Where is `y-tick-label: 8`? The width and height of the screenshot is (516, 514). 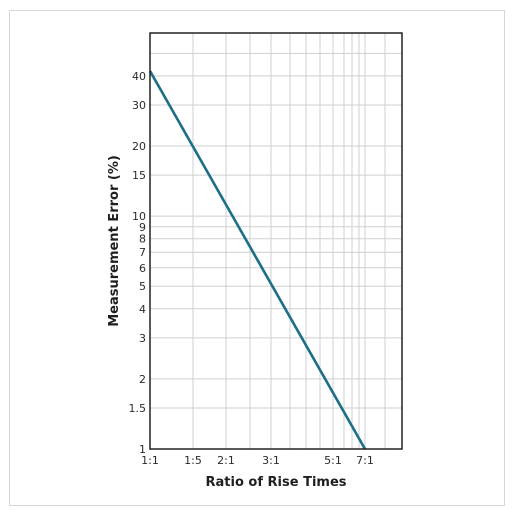
y-tick-label: 8 is located at coordinates (142, 239).